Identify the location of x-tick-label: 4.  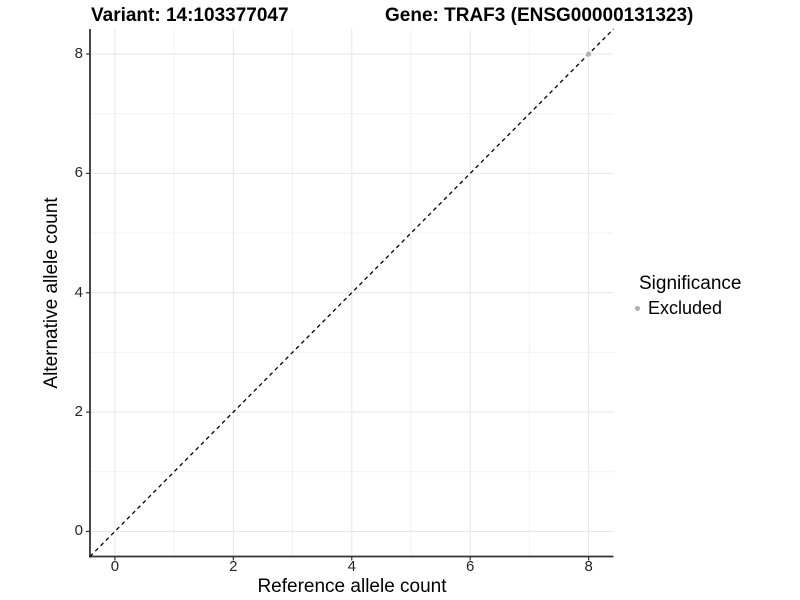
(351, 566).